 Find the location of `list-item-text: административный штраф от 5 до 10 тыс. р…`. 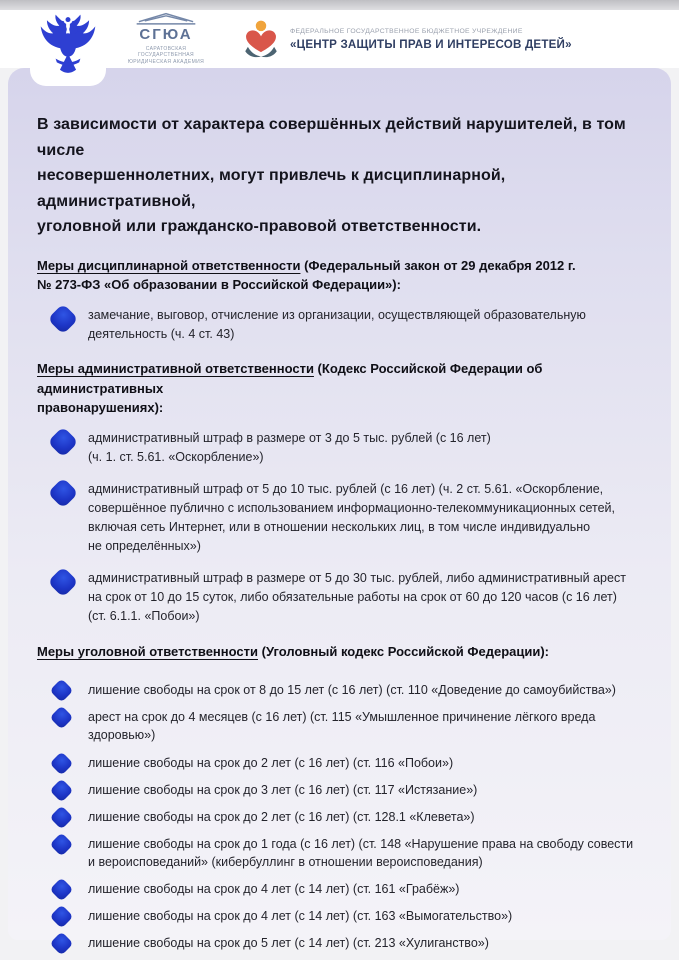

list-item-text: административный штраф от 5 до 10 тыс. р… is located at coordinates (351, 517).